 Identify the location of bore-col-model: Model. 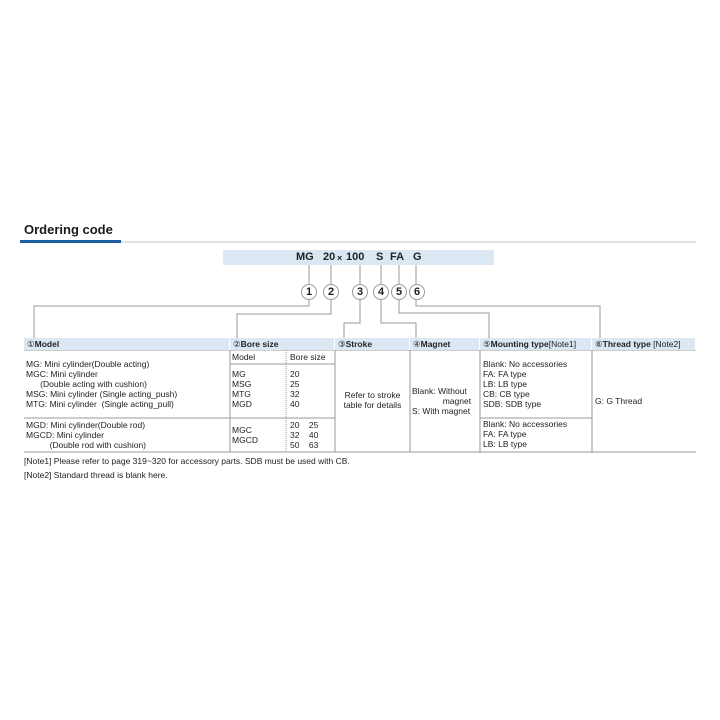
(244, 357).